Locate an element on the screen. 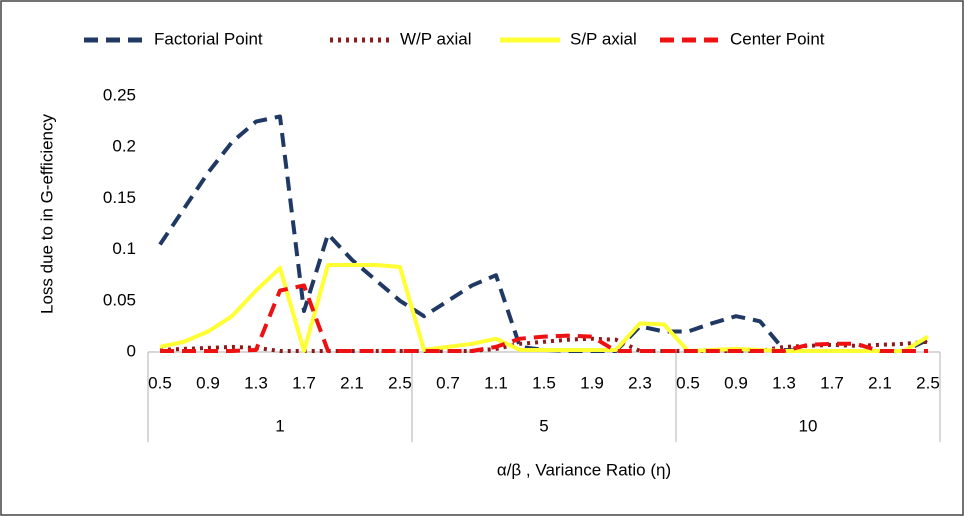 This screenshot has width=964, height=516. y-tick-label: 0.15 is located at coordinates (119, 197).